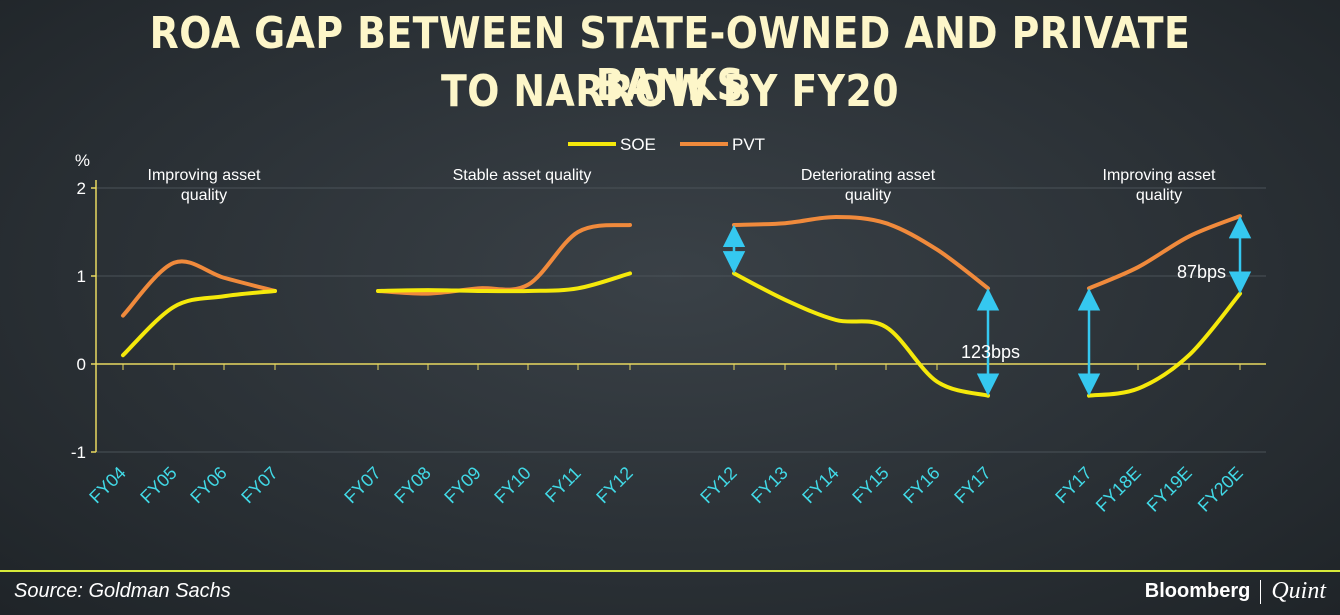 The width and height of the screenshot is (1340, 615). Describe the element at coordinates (78, 452) in the screenshot. I see `y-tick-label--1: -1` at that location.